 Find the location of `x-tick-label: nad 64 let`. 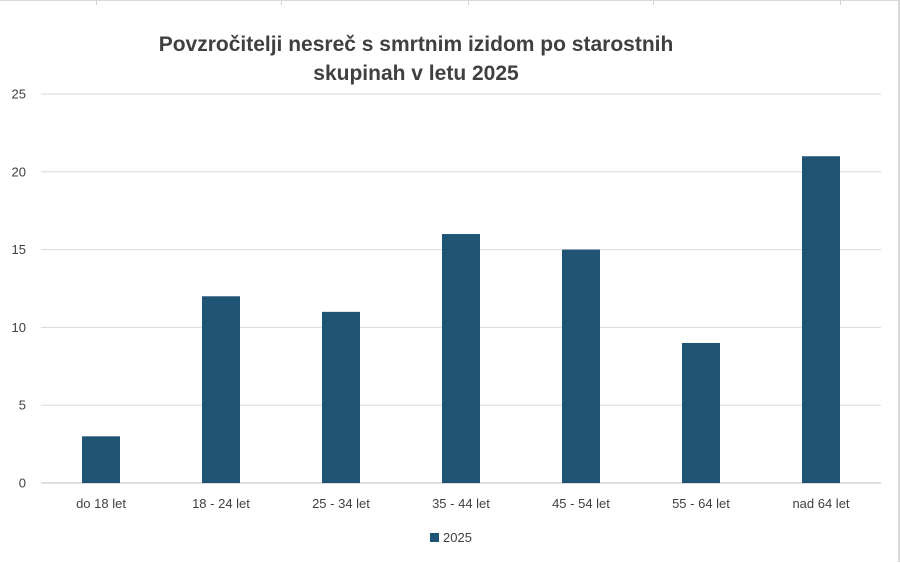

x-tick-label: nad 64 let is located at coordinates (820, 503).